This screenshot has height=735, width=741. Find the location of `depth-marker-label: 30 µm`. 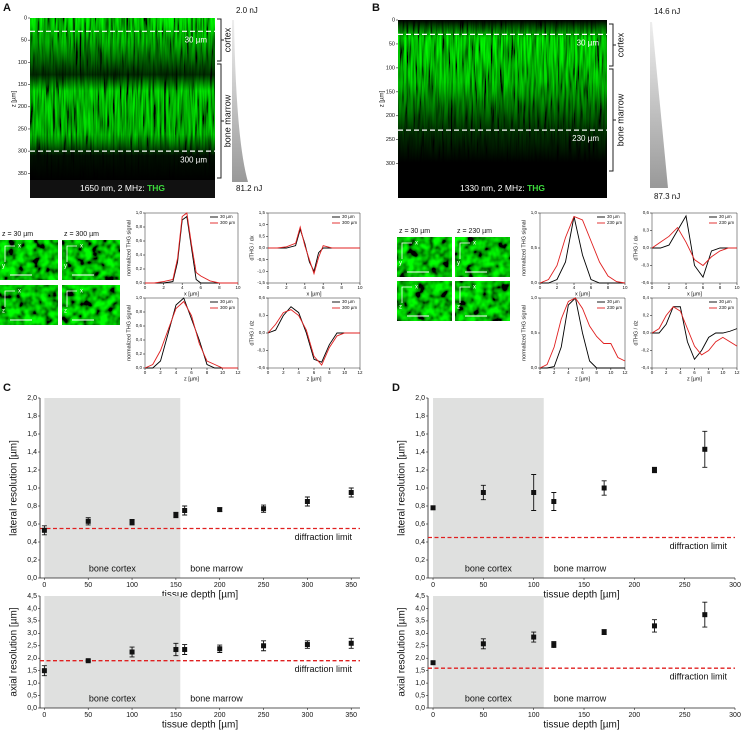

depth-marker-label: 30 µm is located at coordinates (196, 39).